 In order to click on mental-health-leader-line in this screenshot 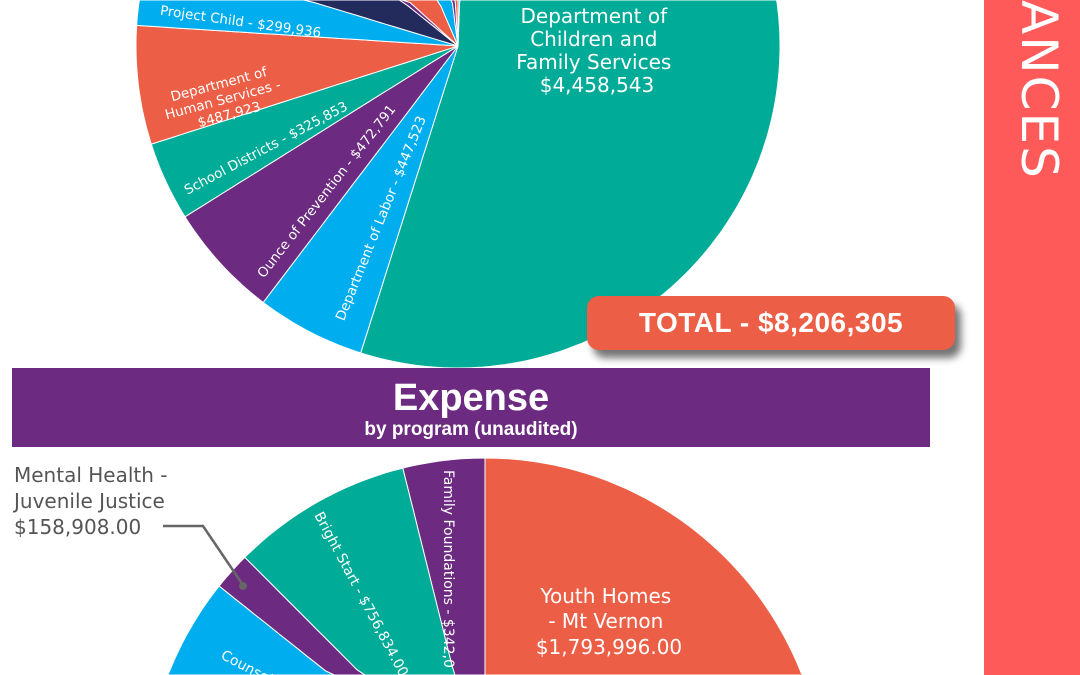, I will do `click(204, 555)`.